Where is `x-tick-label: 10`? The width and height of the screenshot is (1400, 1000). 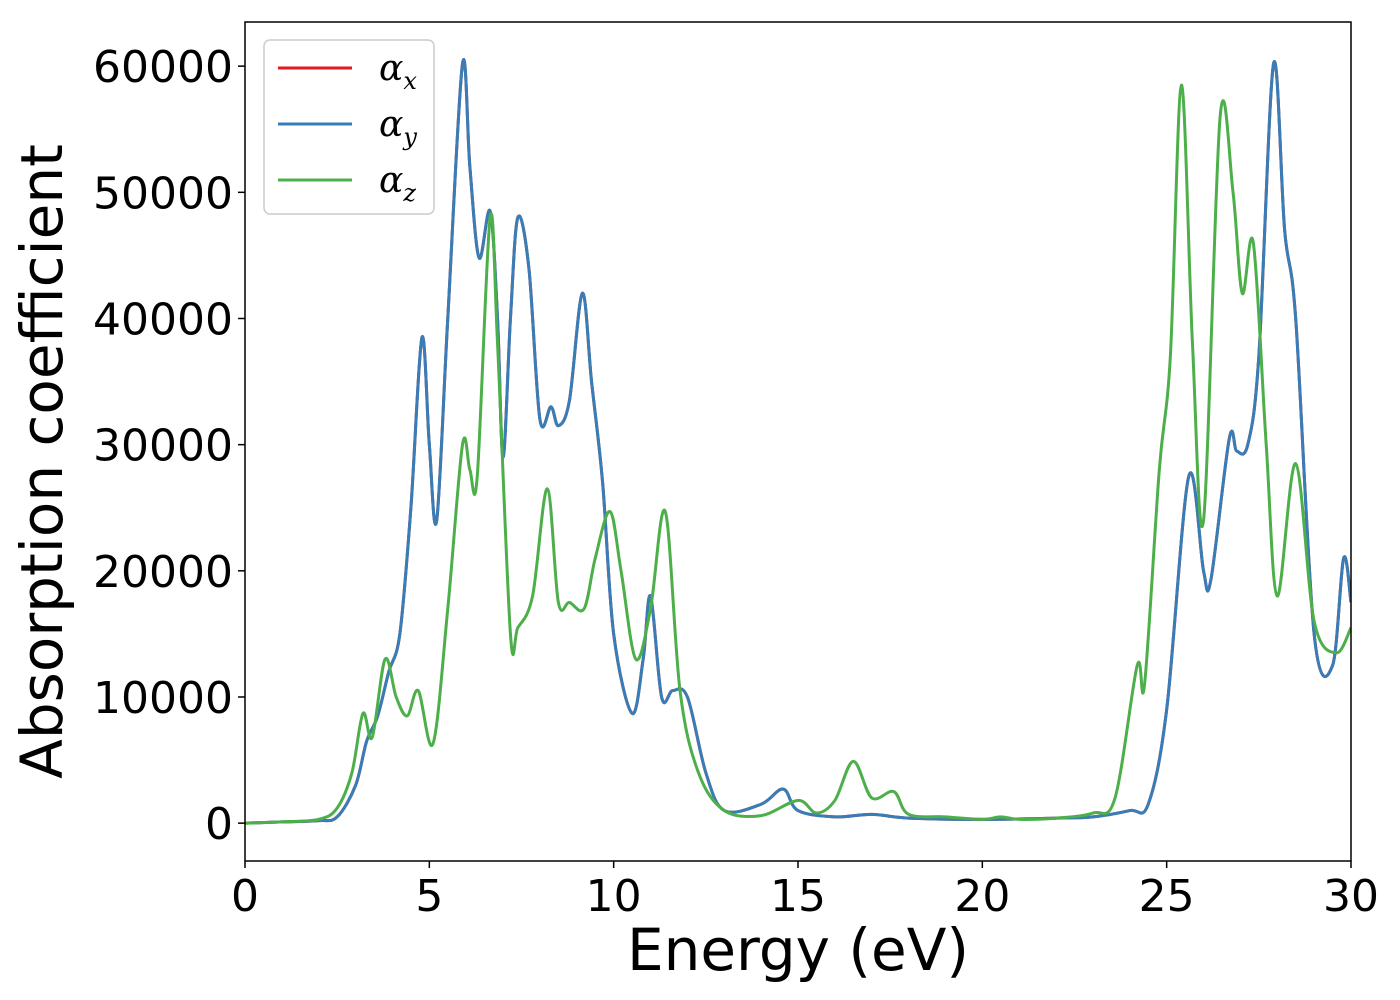 x-tick-label: 10 is located at coordinates (614, 896).